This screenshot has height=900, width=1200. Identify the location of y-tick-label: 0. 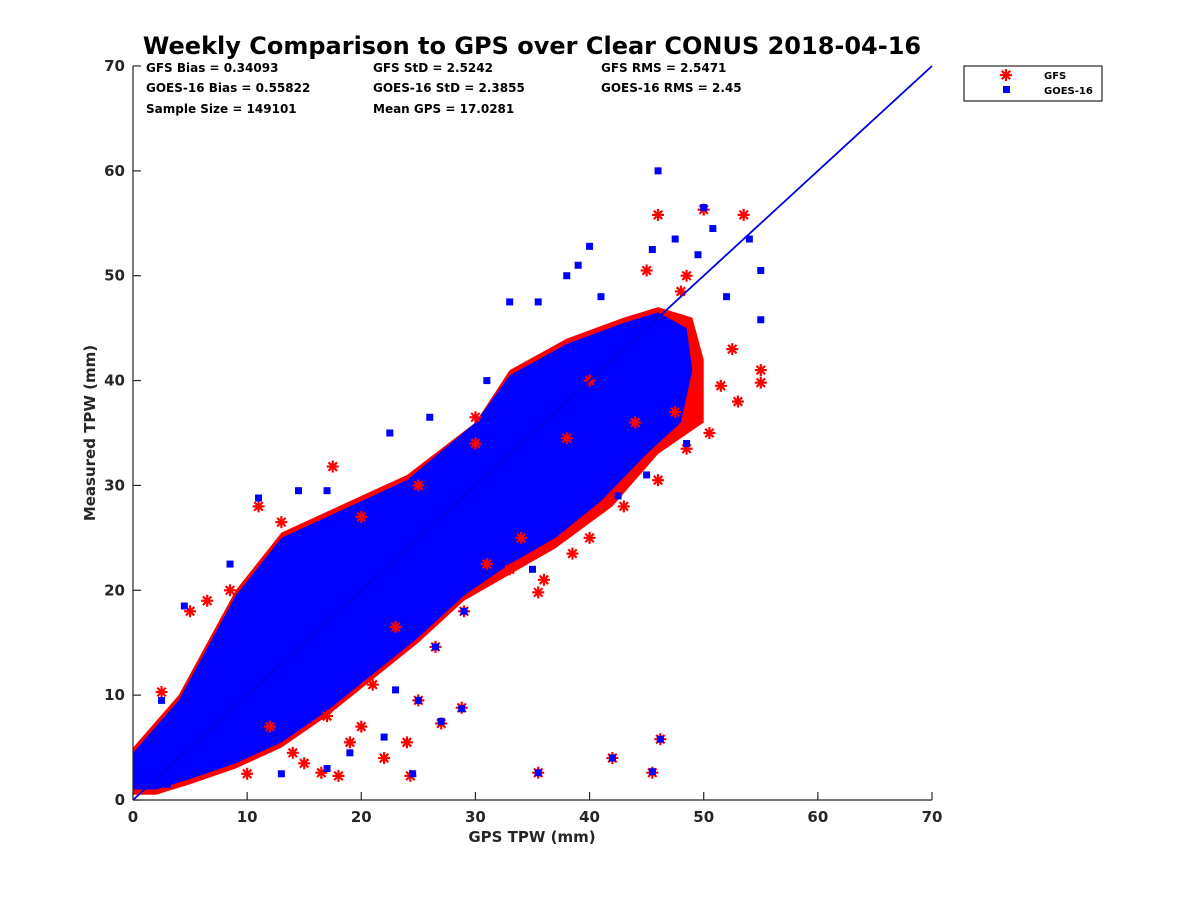
(120, 800).